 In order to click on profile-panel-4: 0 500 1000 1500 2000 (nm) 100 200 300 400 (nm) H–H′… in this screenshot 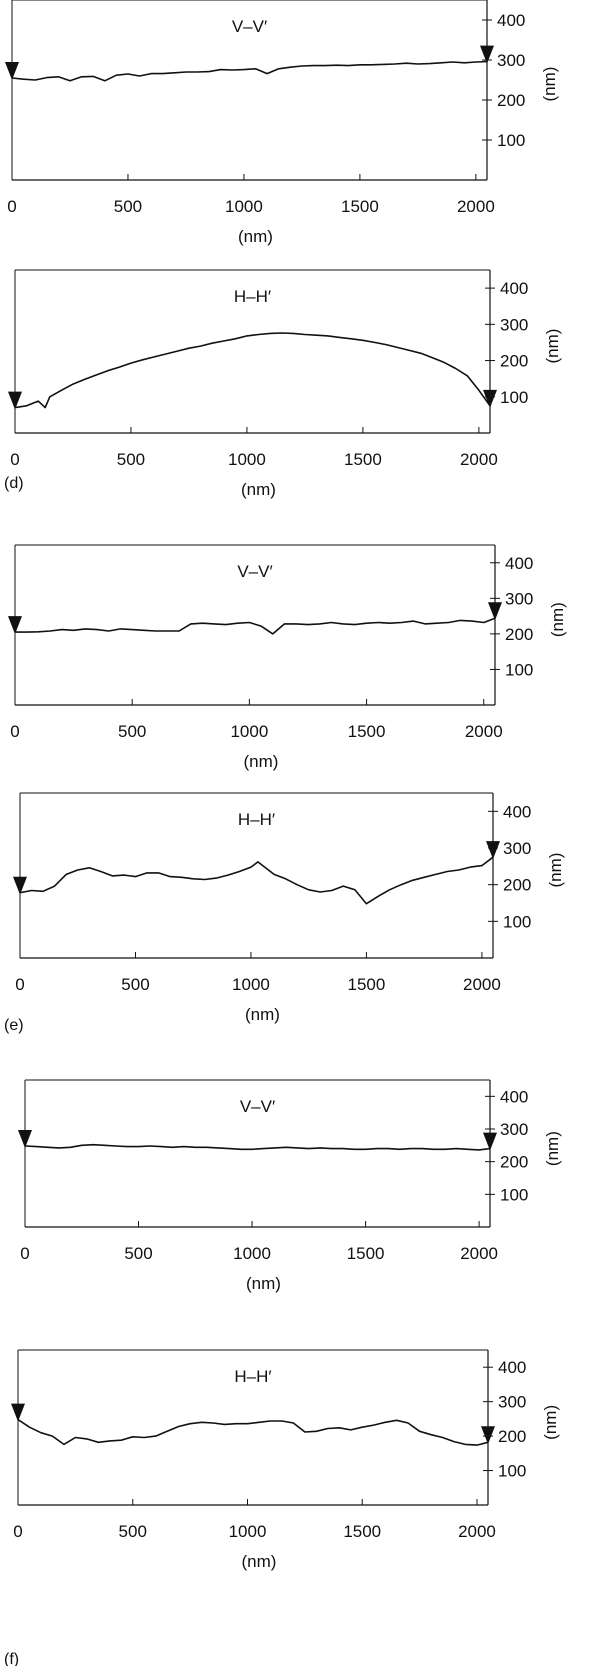, I will do `click(284, 913)`.